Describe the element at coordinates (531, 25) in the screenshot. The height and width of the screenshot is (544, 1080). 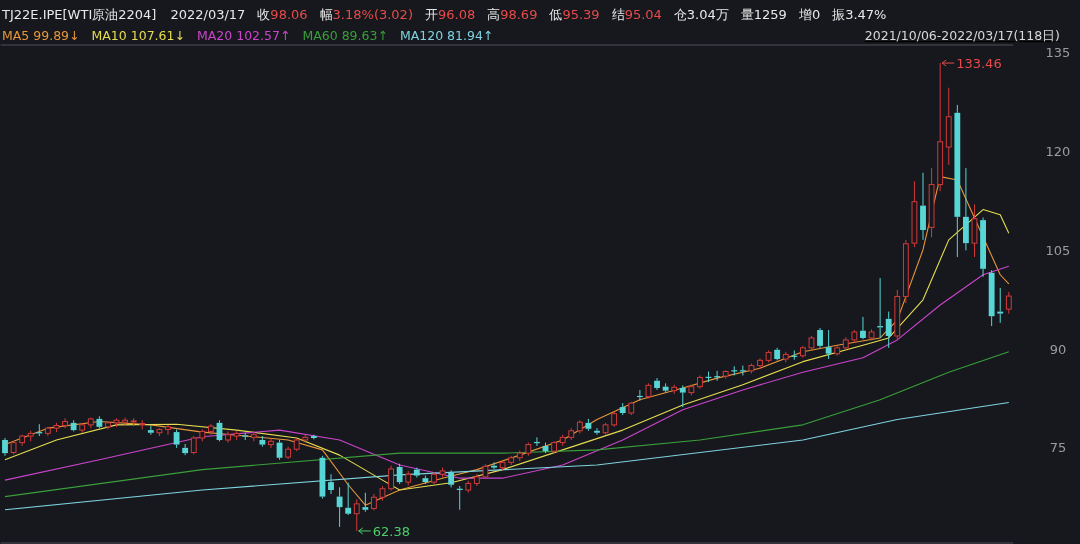
I see `header: TJ22E.IPE[WTI原油2204] 2022/03/17 收98.06 幅3.18%(3.02) 开96.08 高98.69 低95.39 结95.04 仓3.04万 量1259 增0 振3.47% MA5 99.89↓ MA10 107.61↓ MA20 102.57↑ MA60 89.63↑ MA120 81.94↑ 2021/10/06-2022/03/17(118日)` at that location.